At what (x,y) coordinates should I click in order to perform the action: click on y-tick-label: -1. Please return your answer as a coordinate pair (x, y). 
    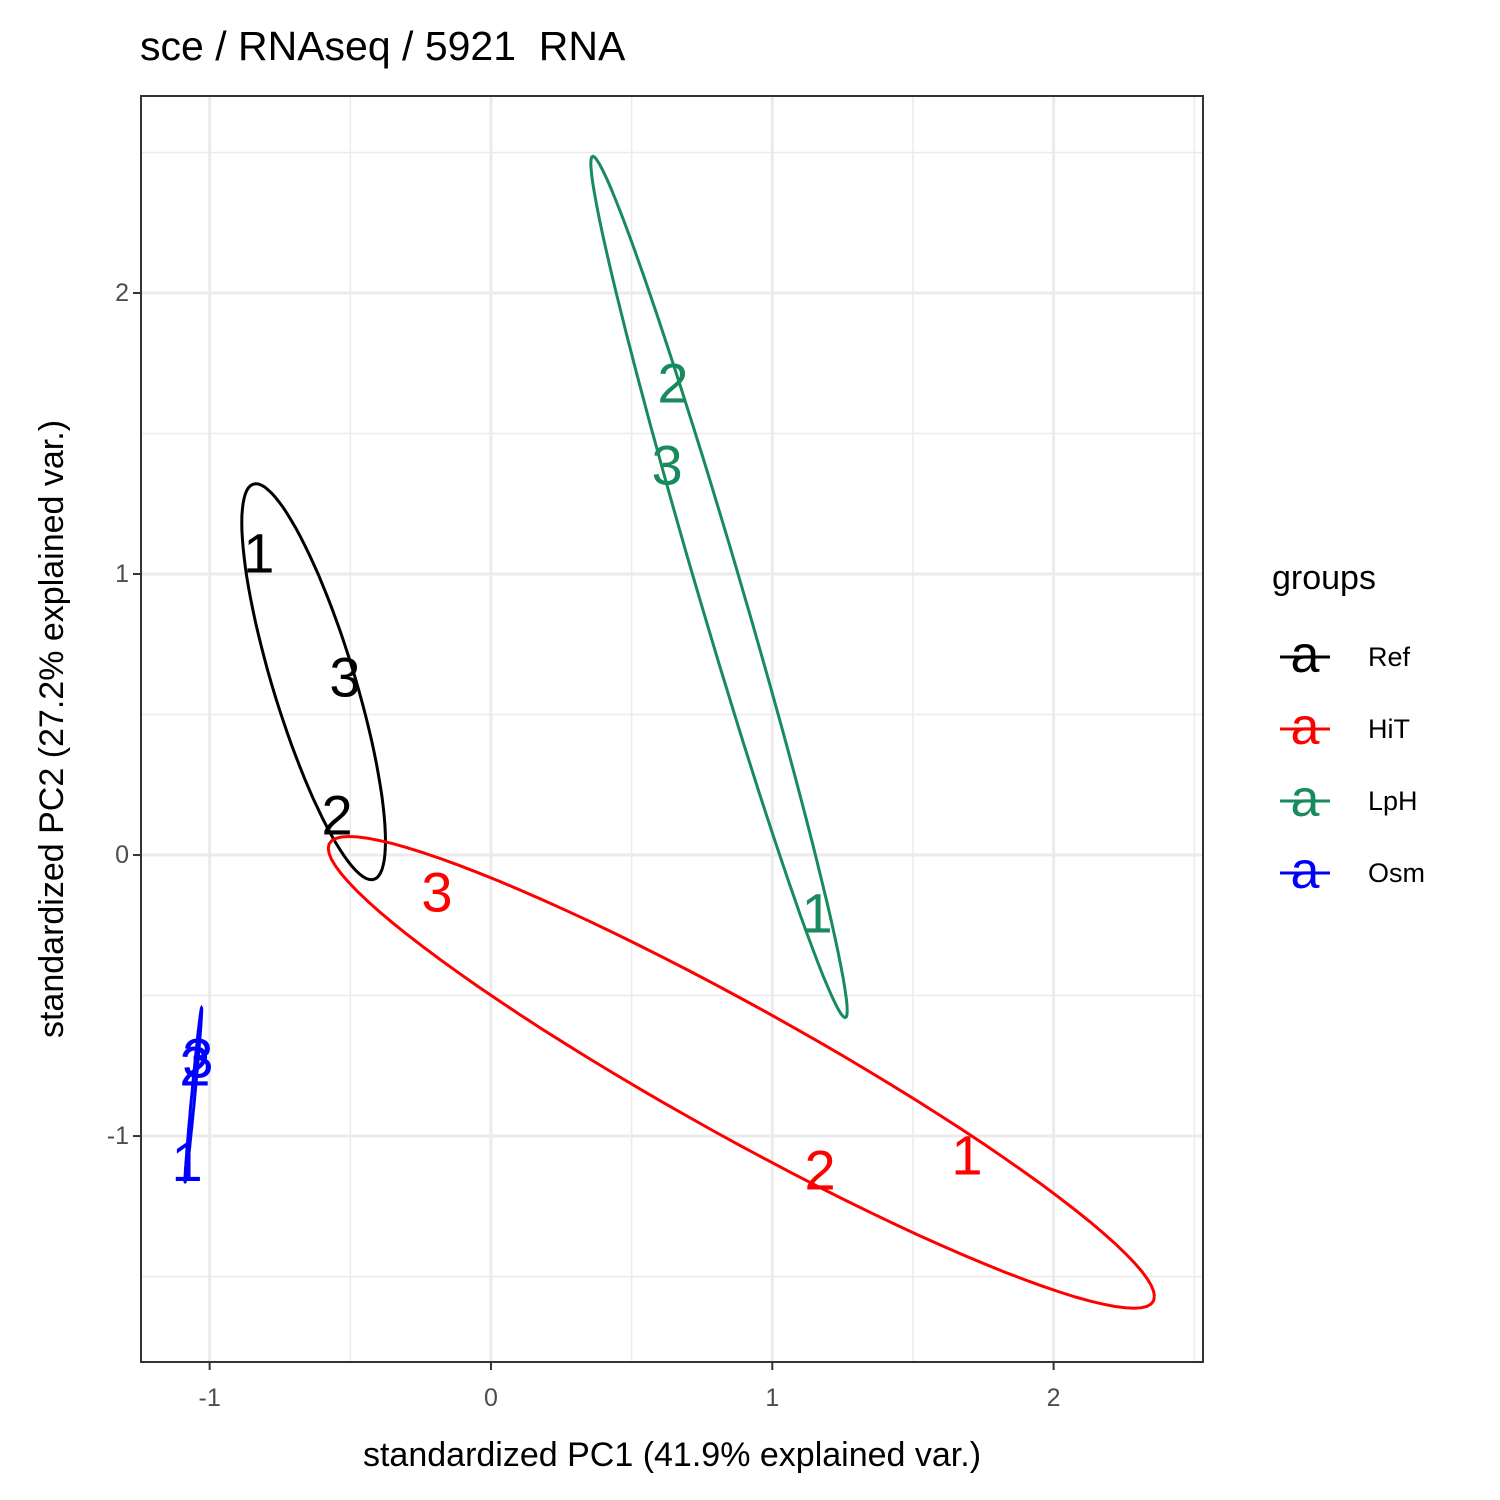
    Looking at the image, I should click on (118, 1136).